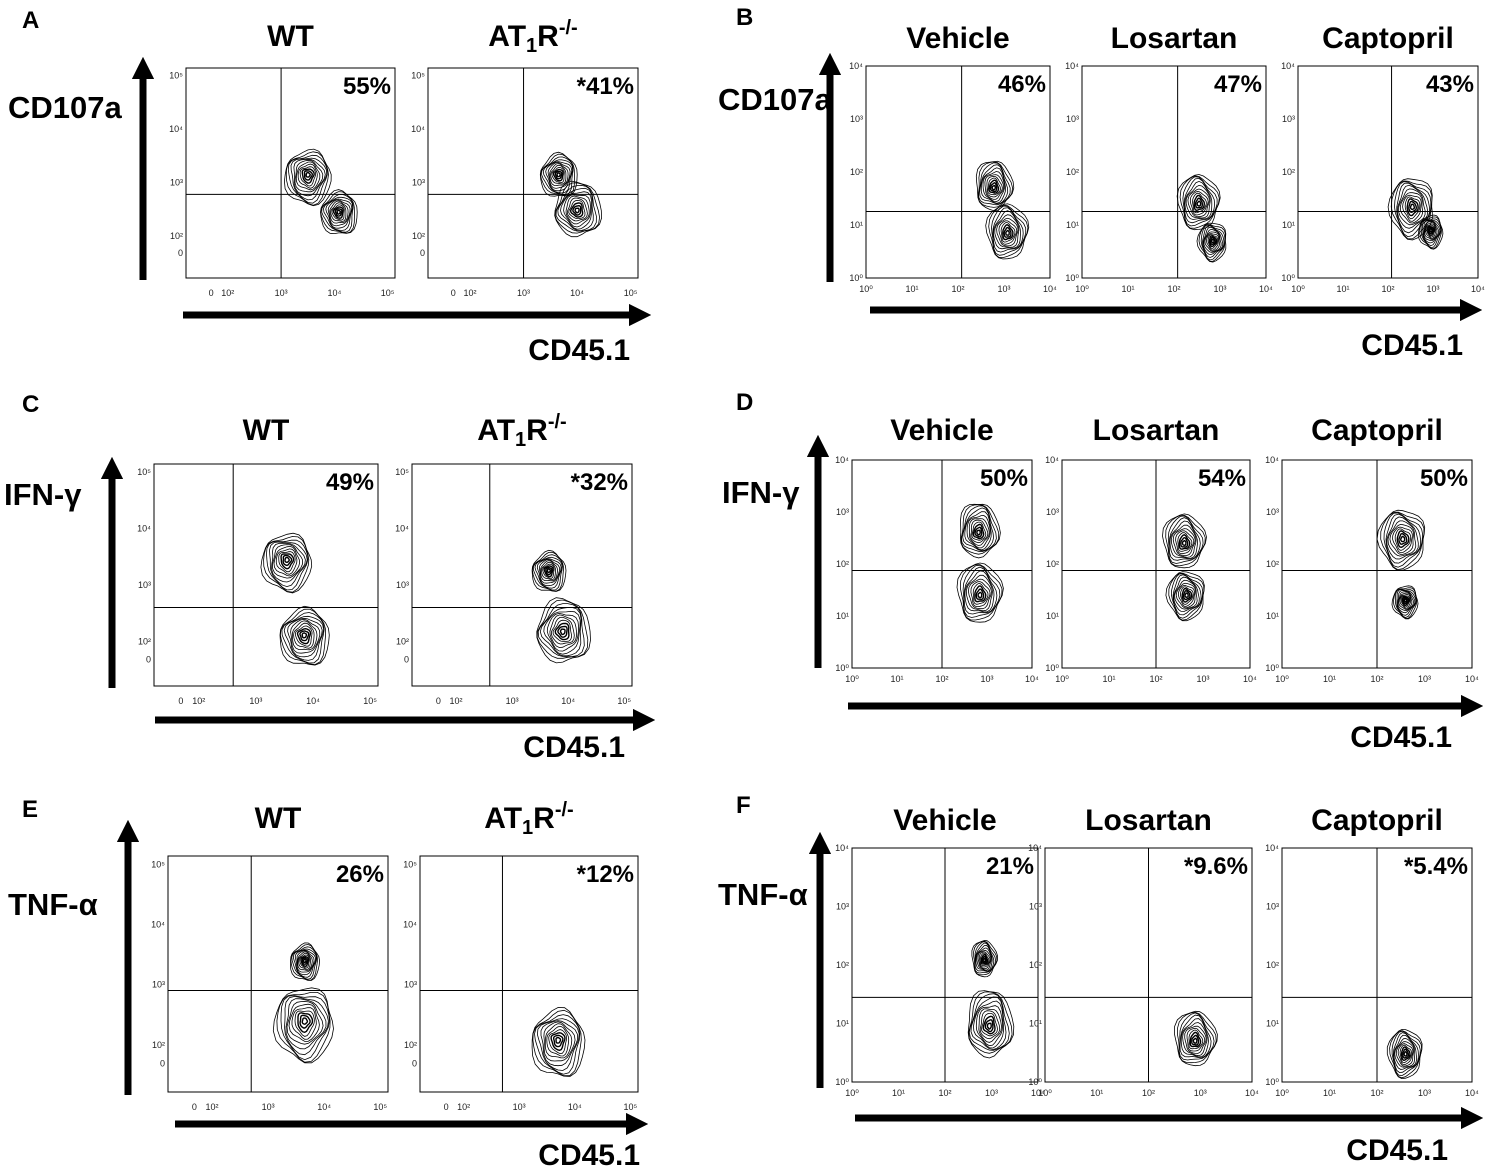 This screenshot has height=1173, width=1487. I want to click on y-tick-label: 10⁰, so click(842, 668).